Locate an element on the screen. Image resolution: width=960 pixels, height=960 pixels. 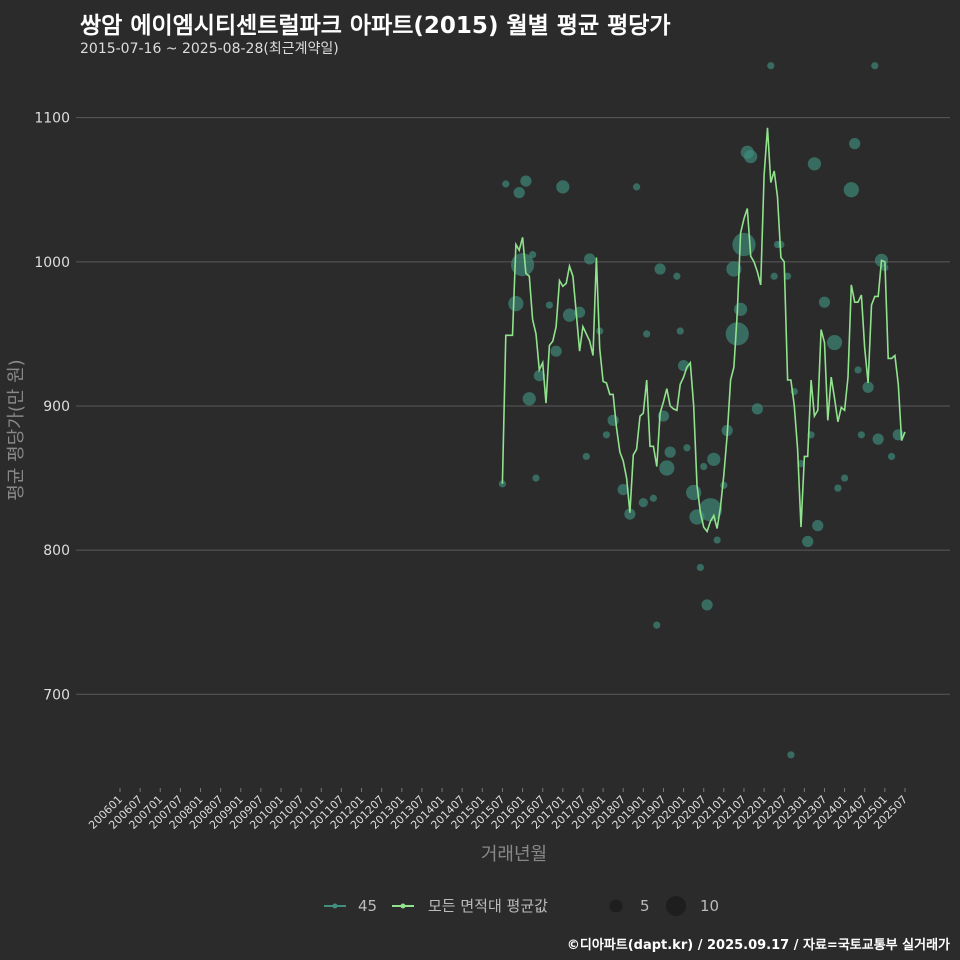
legend-label-avg: 모든 면적대 평균값 is located at coordinates (488, 906).